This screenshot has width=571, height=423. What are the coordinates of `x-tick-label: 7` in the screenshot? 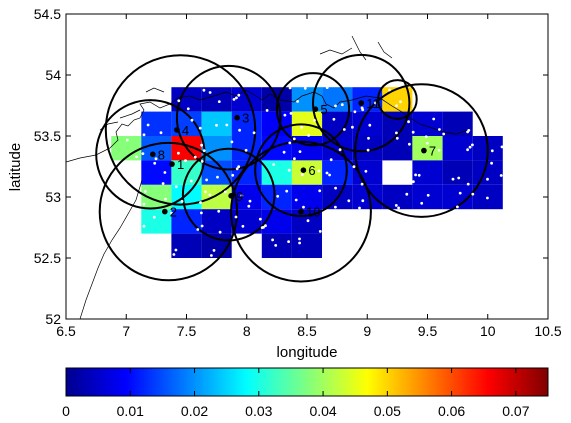 It's located at (126, 331).